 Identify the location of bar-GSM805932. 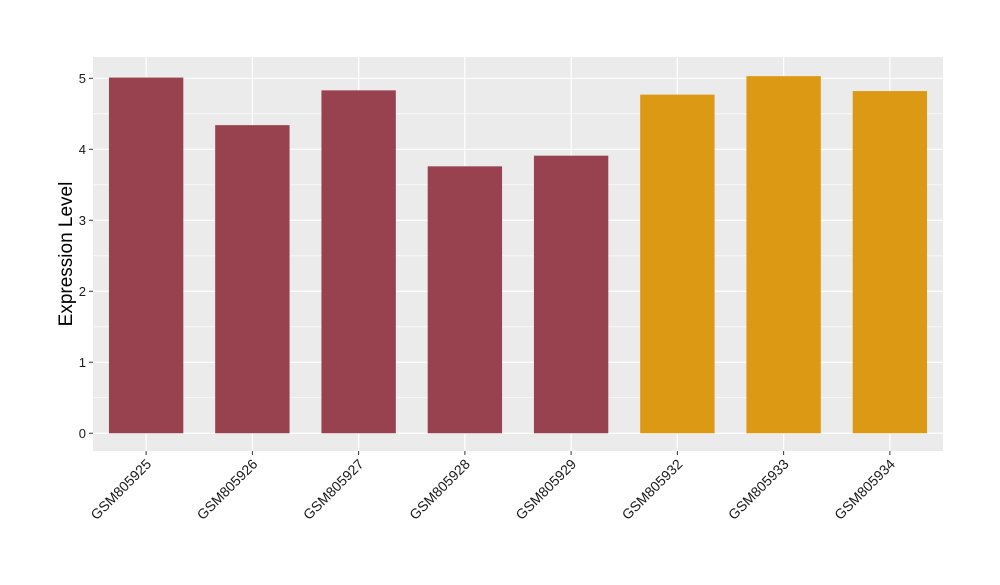
(677, 264).